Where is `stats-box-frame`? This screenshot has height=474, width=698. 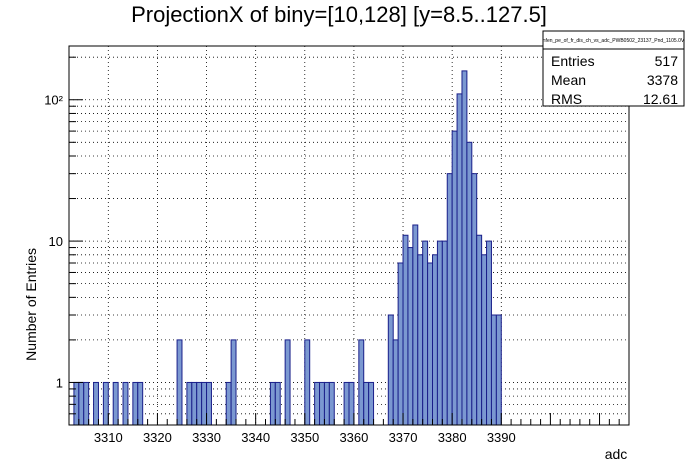 stats-box-frame is located at coordinates (613, 68).